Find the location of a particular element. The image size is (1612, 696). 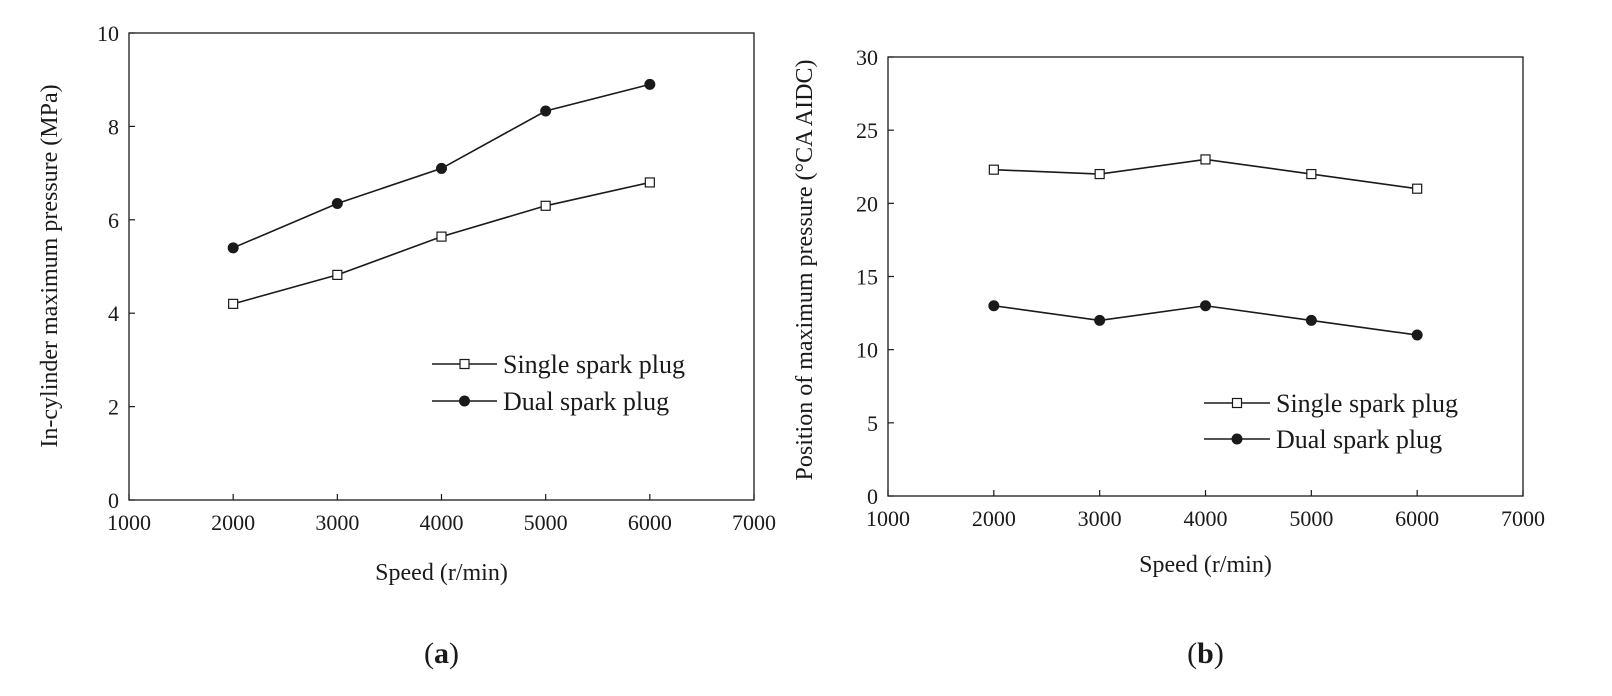

y-tick-label: 8 is located at coordinates (113, 126).